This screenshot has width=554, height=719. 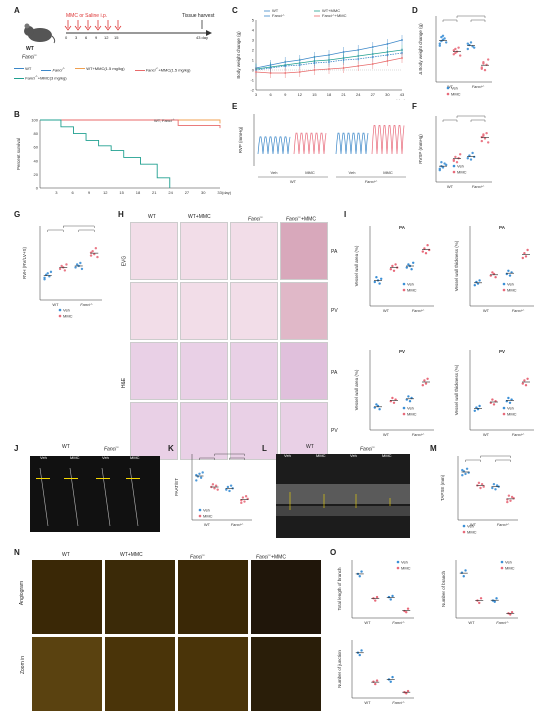 I want to click on n-col-wt-mmc: WT+MMC, so click(x=131, y=555).